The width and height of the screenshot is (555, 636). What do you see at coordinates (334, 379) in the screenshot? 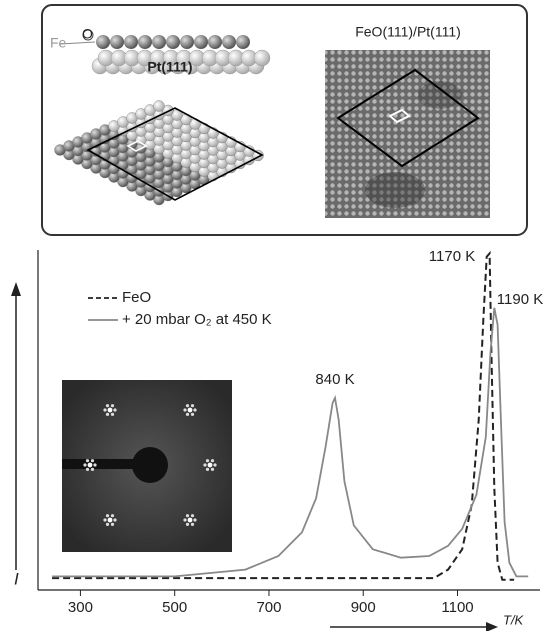
I see `peak-label: 840 K` at bounding box center [334, 379].